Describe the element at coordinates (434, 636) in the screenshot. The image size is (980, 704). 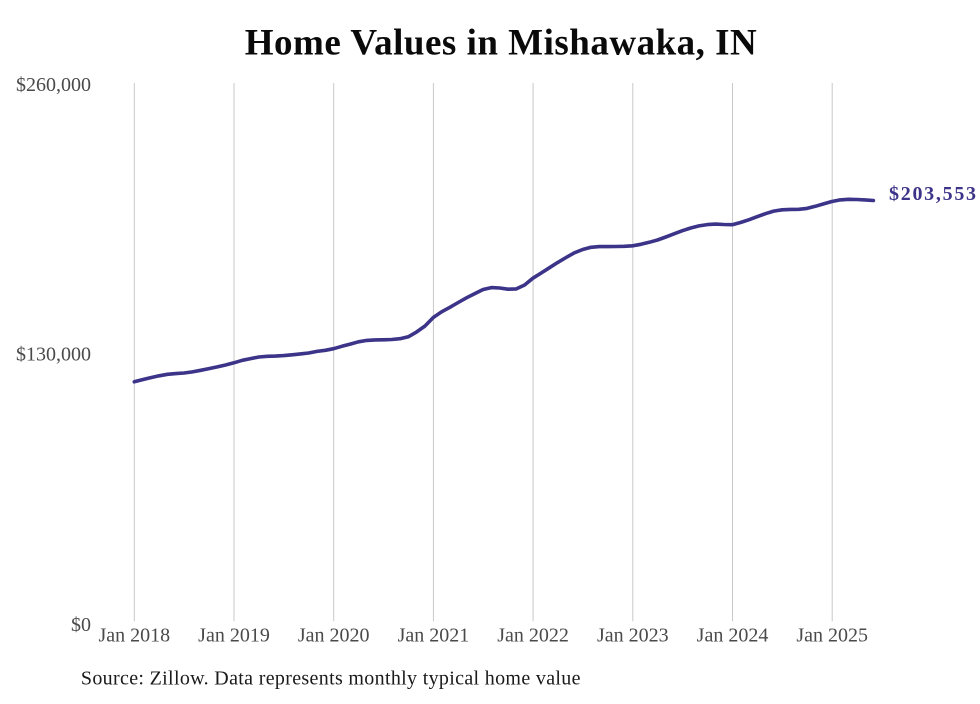
I see `svg-text: Jan 2021` at that location.